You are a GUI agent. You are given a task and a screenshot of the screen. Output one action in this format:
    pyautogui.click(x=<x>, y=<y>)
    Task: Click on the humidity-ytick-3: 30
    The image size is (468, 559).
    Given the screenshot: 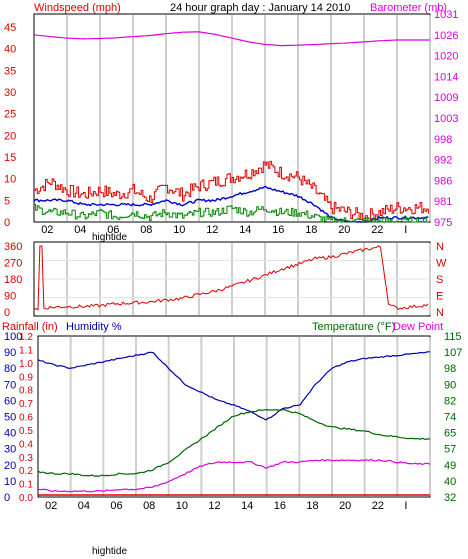 What is the action you would take?
    pyautogui.click(x=10, y=450)
    